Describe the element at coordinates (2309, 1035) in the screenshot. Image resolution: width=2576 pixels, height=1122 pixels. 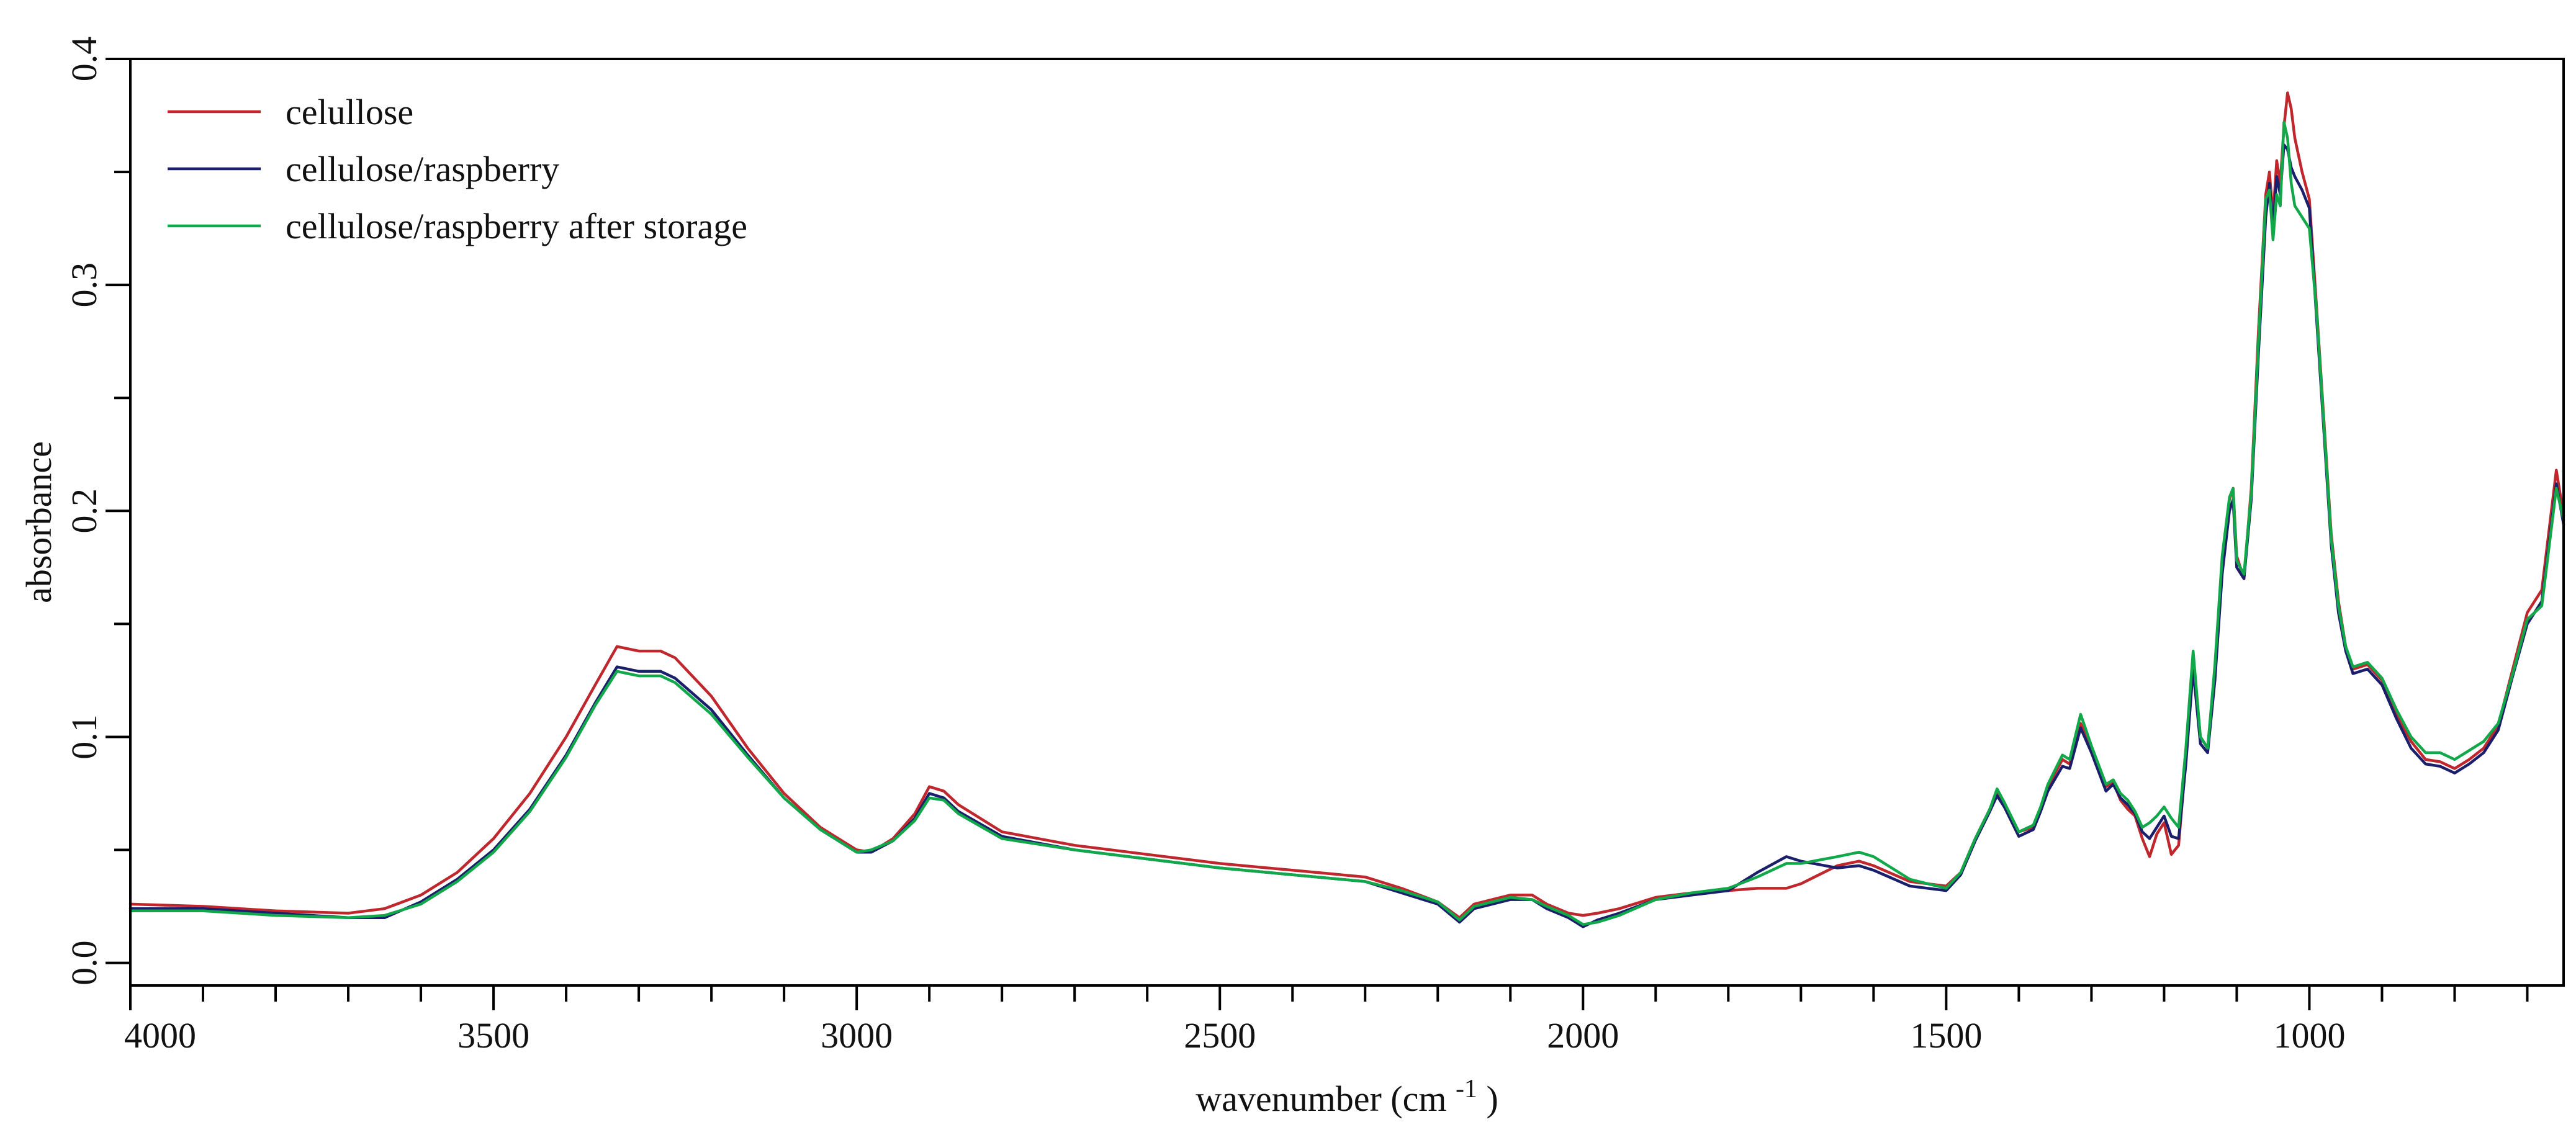
I see `x-tick-label: 1000` at that location.